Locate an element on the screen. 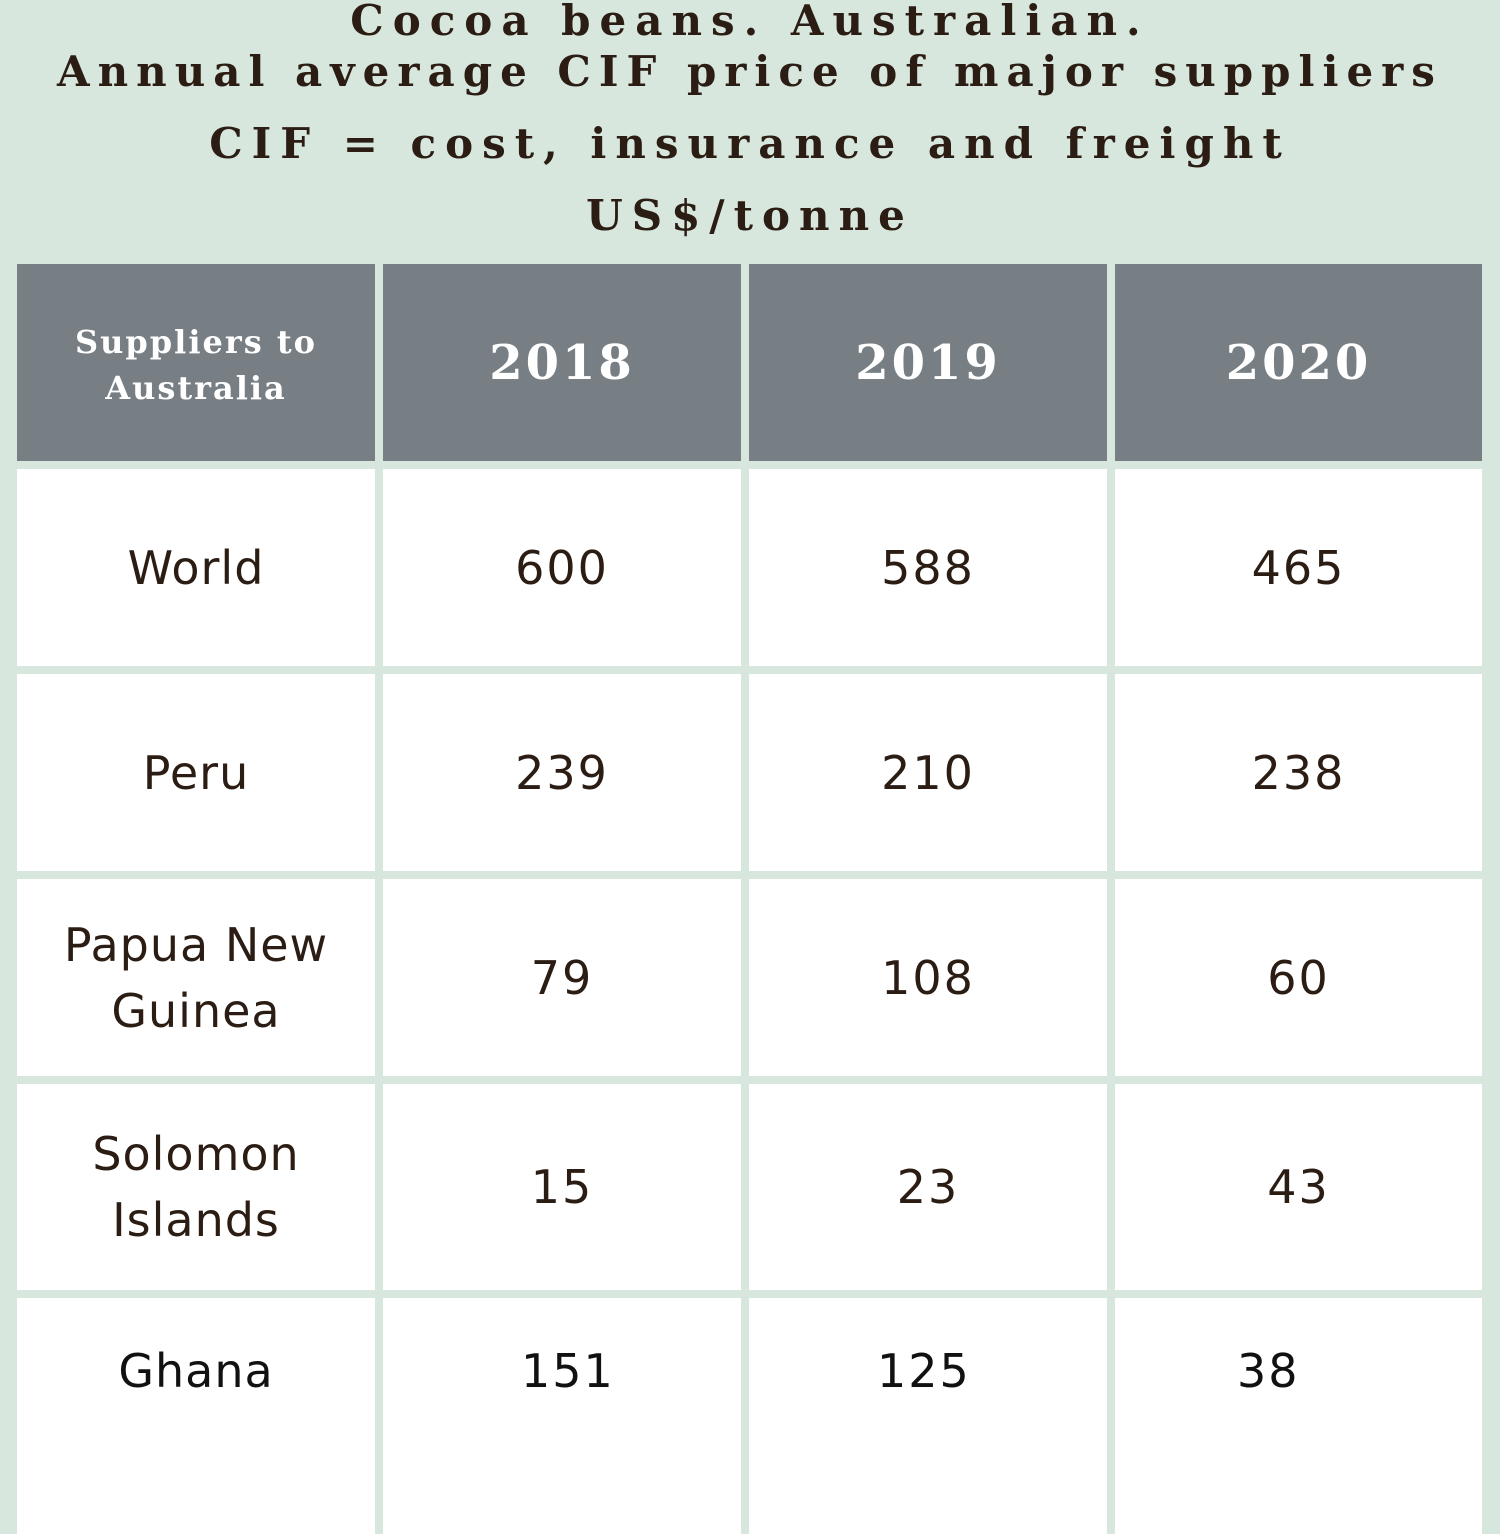 This screenshot has width=1500, height=1534. title-line-1: Cocoa beans. Australian. is located at coordinates (750, 22).